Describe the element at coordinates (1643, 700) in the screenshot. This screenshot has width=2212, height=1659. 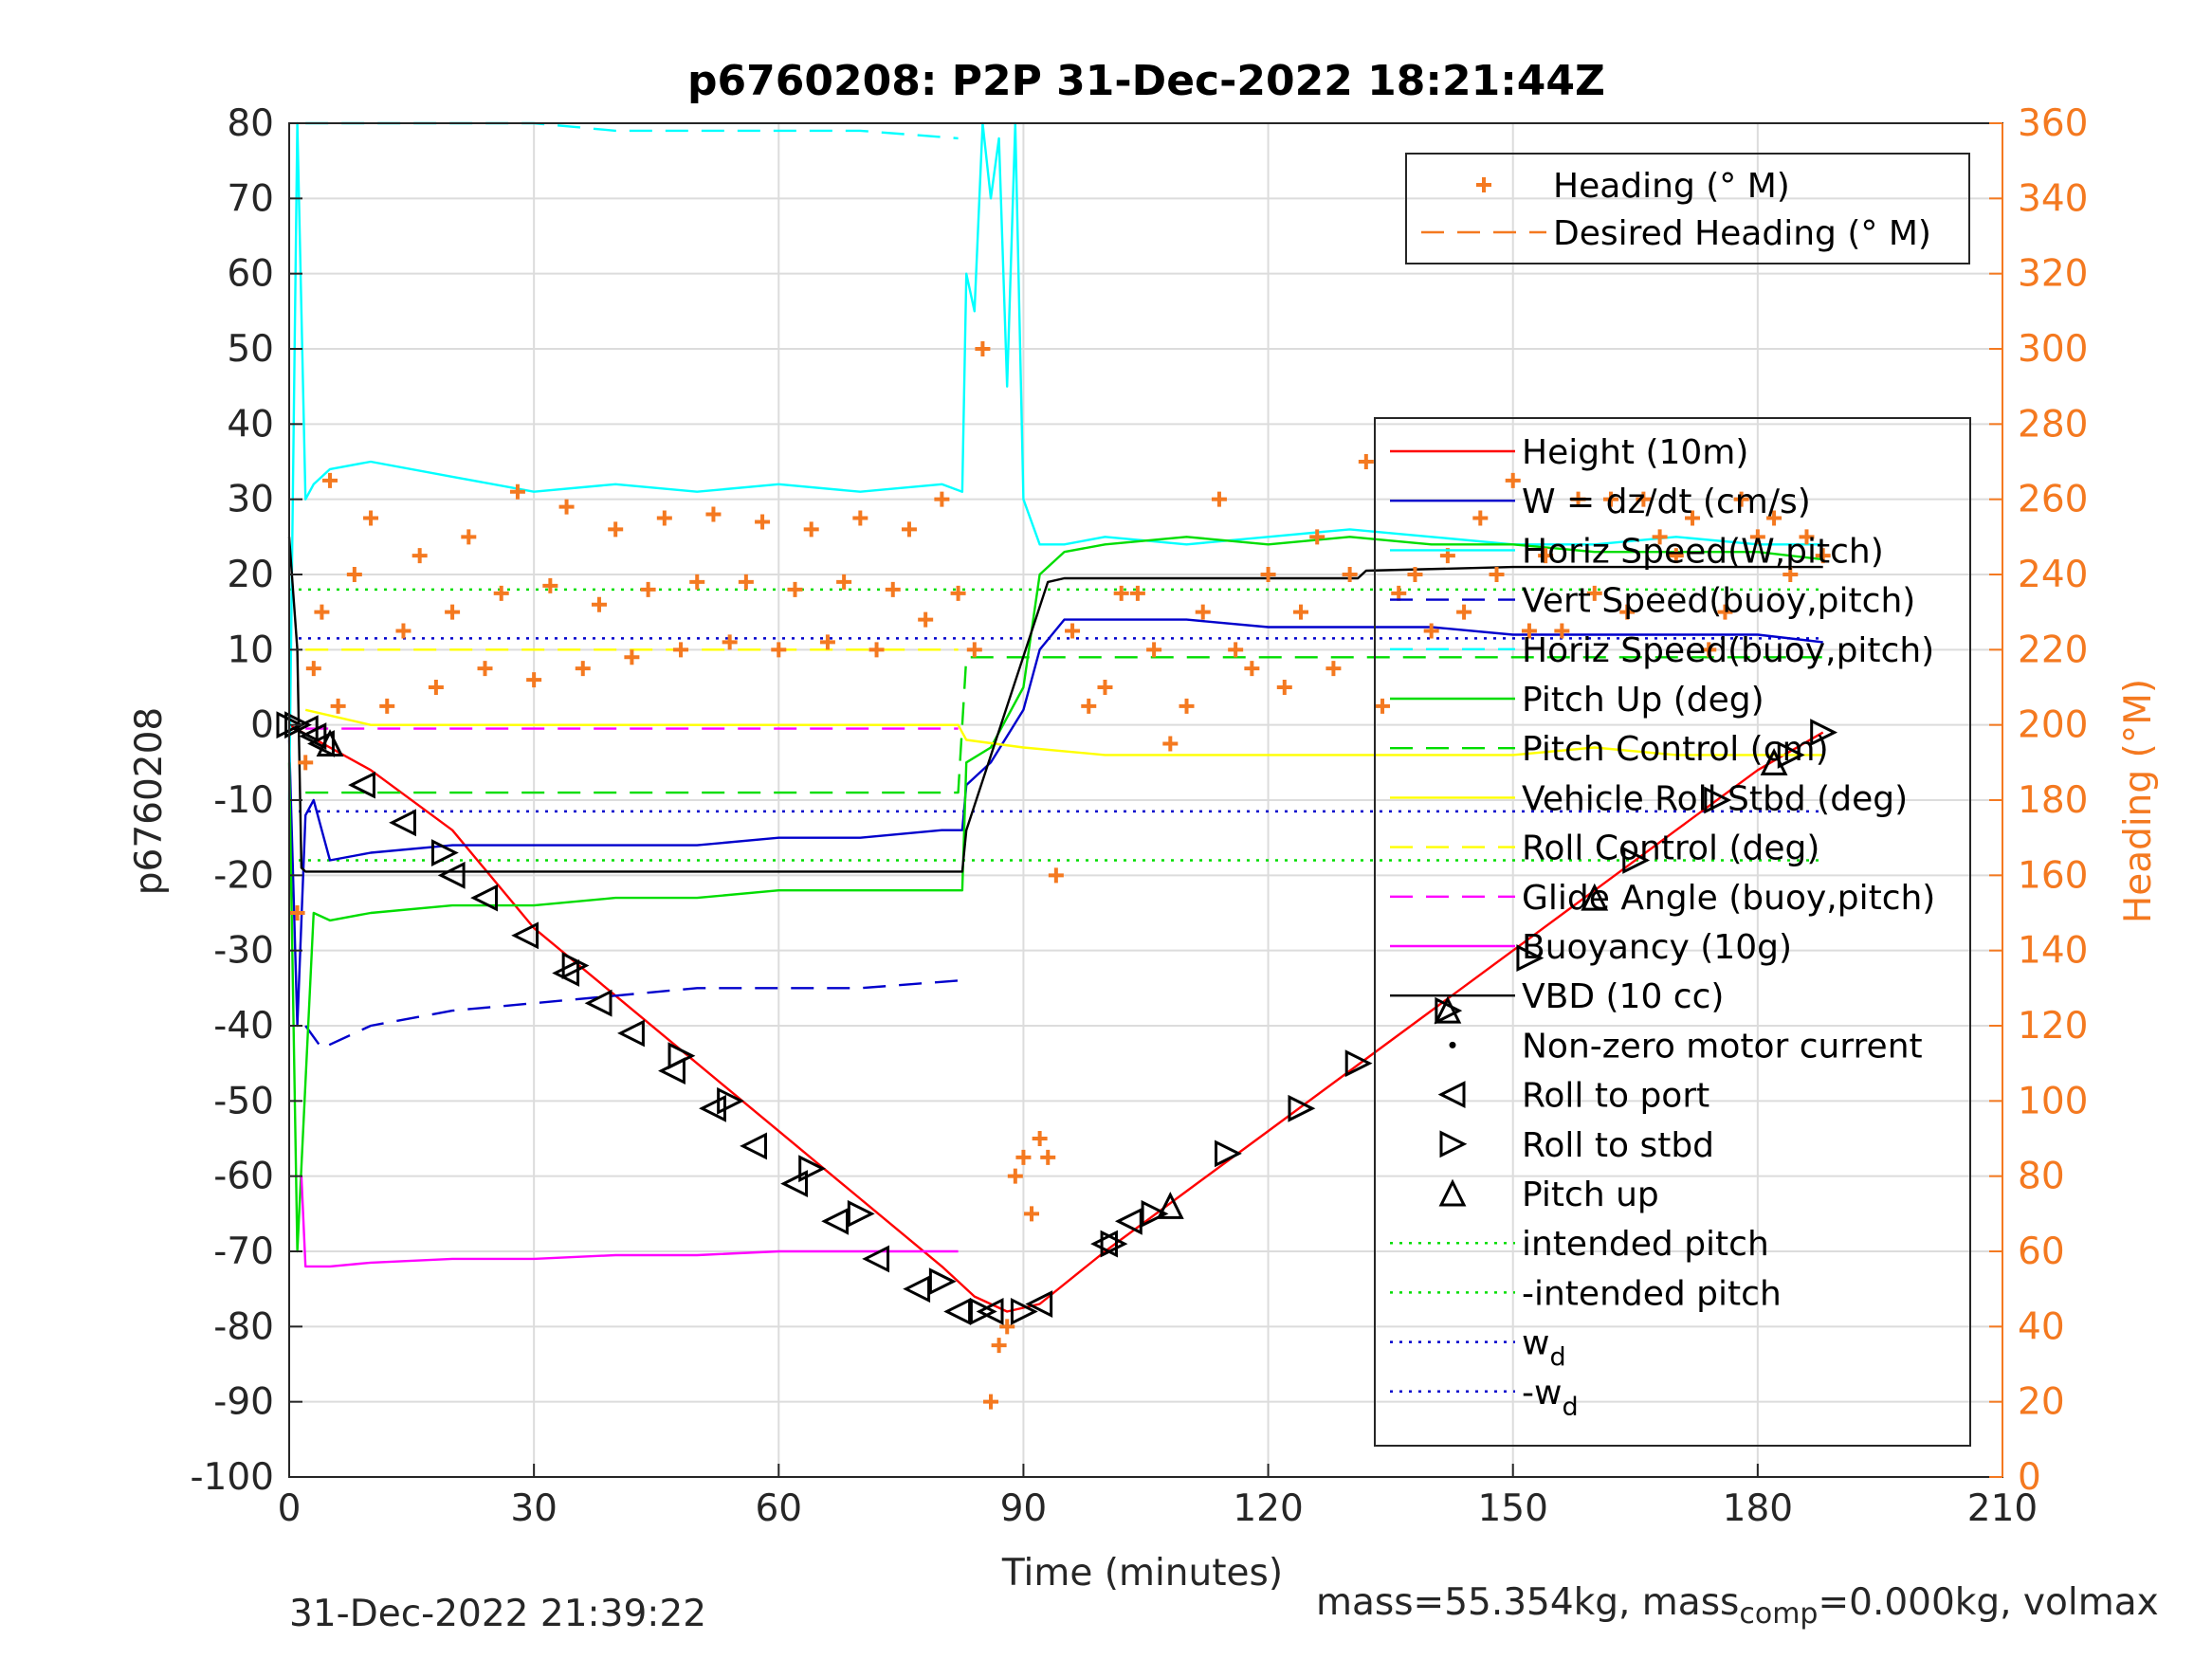
I see `legend-label: Pitch Up (deg)` at that location.